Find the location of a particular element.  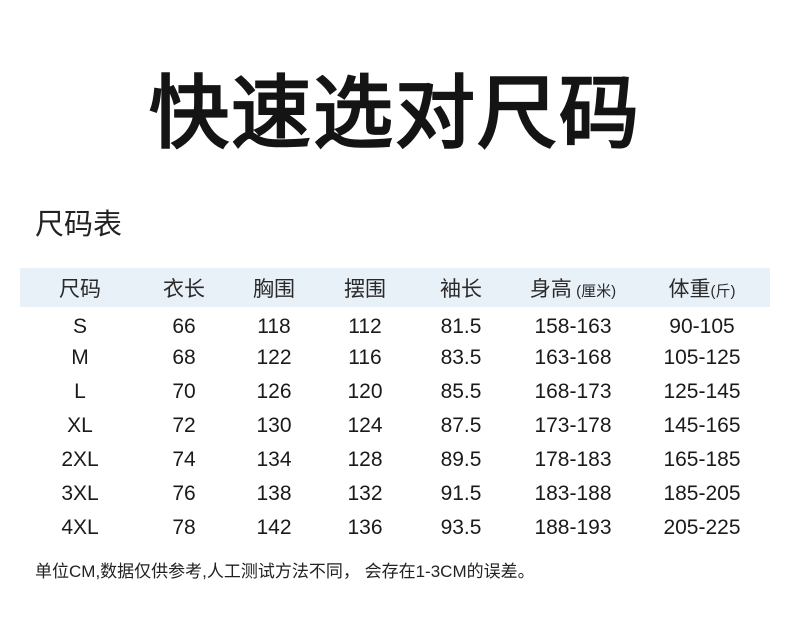

col-header-label: 胸围 is located at coordinates (274, 289).